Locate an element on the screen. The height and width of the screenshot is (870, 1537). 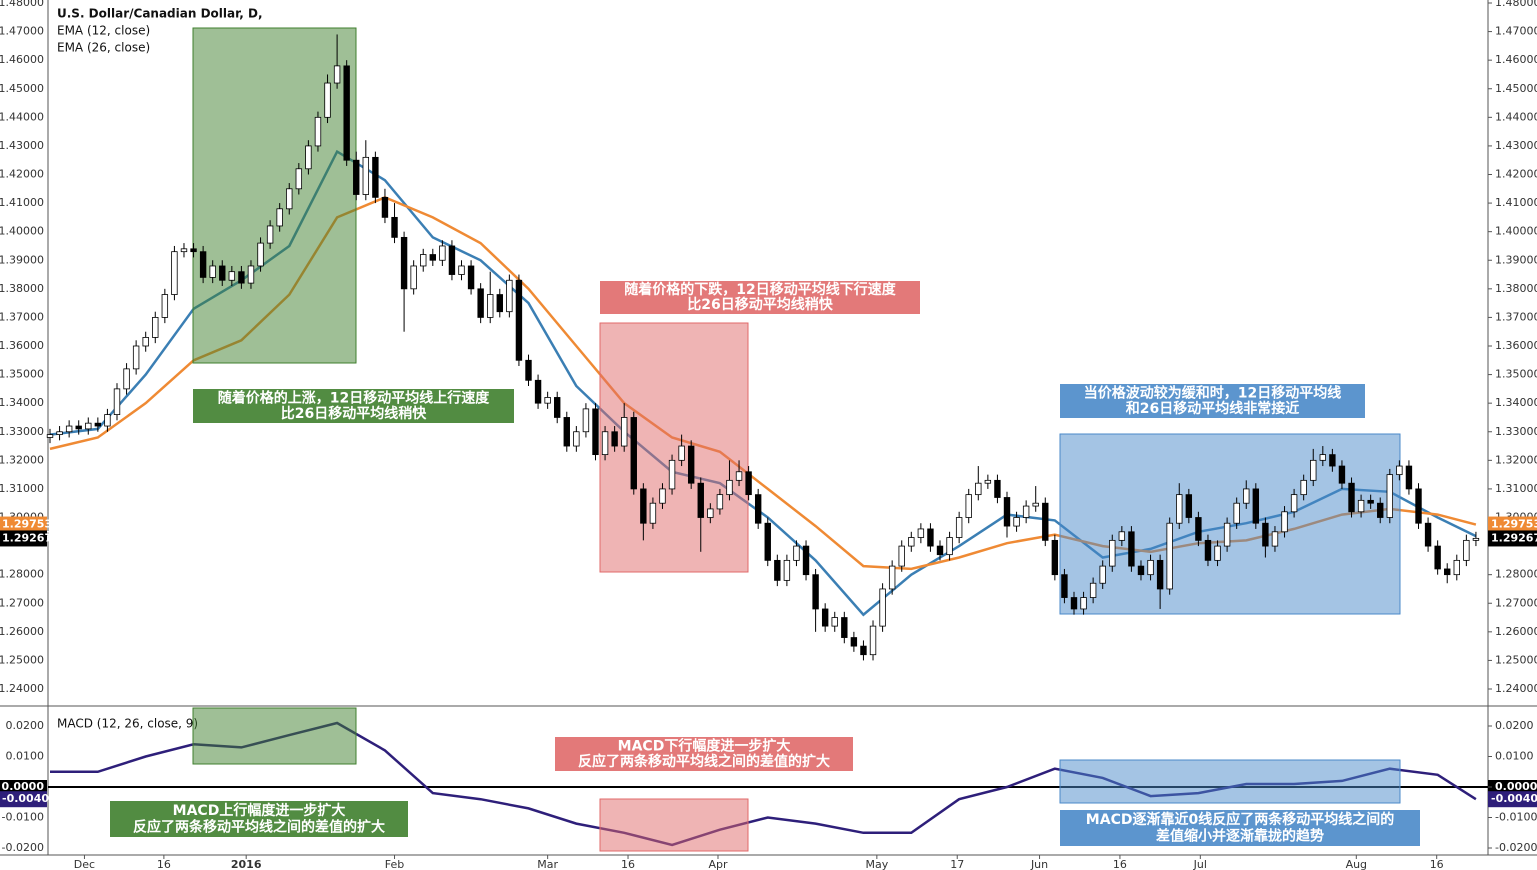
y-tick-label: 1.48000 is located at coordinates (22, 4).